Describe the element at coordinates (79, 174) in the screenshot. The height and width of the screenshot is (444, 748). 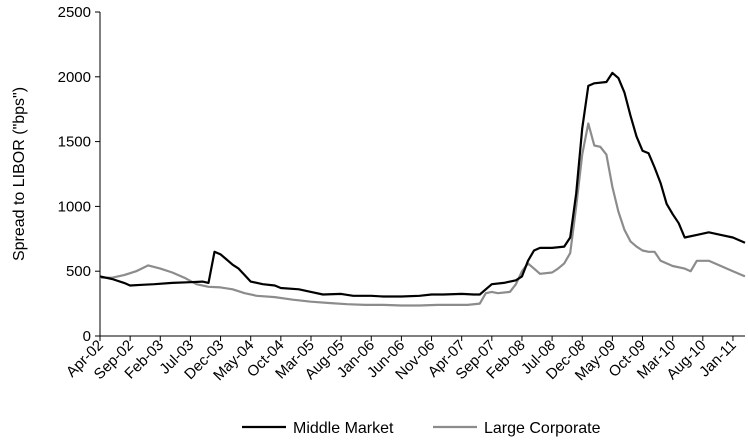
I see `y-ticks: 0 500 1000 1500 2000 2500` at that location.